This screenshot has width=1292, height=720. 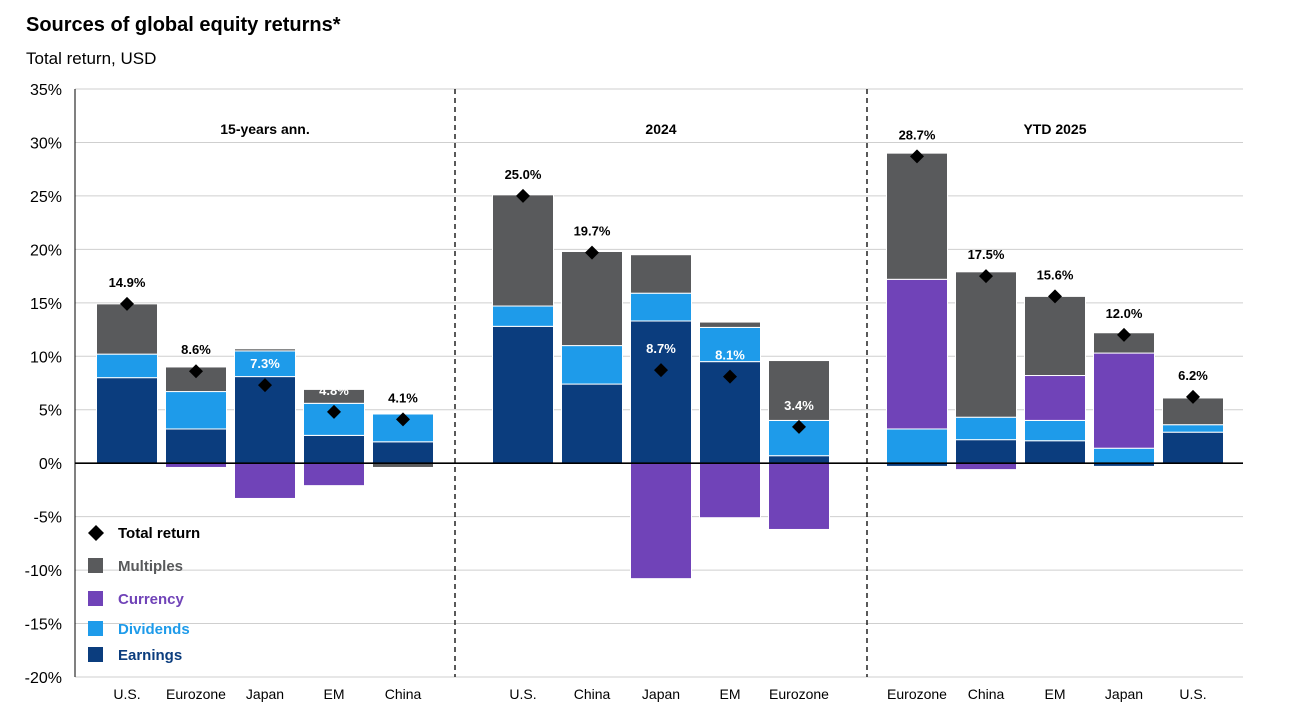 What do you see at coordinates (95, 565) in the screenshot?
I see `legend-multiples-swatch` at bounding box center [95, 565].